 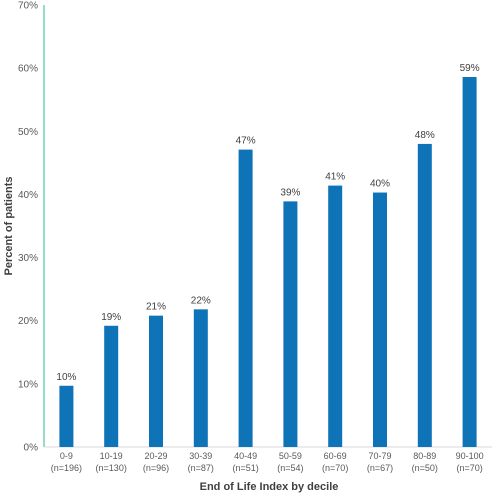 I want to click on y-tick-label: 20%, so click(x=28, y=321).